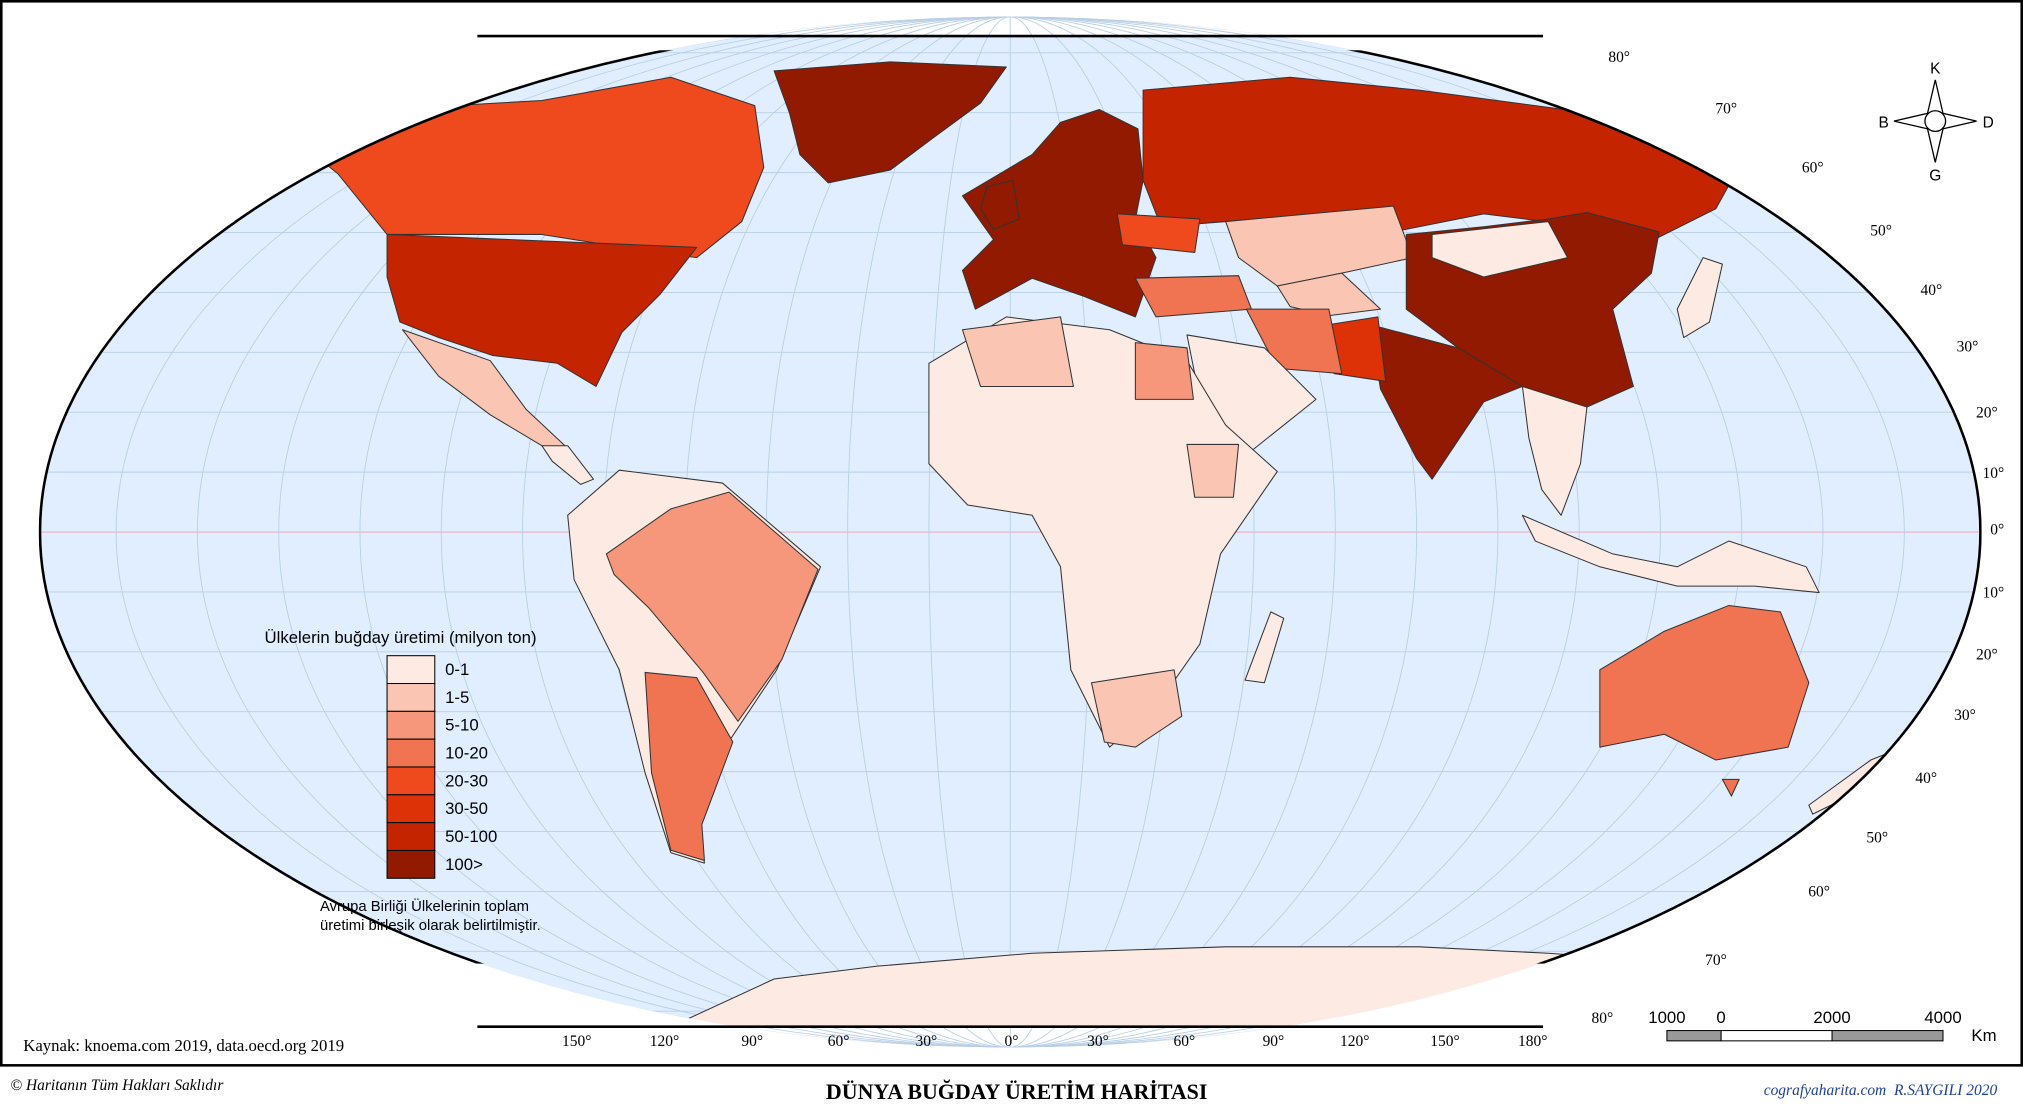  What do you see at coordinates (441, 767) in the screenshot?
I see `legend: 0-1 1-5 5-10 10-20 20-30 30-50 50-100 100>` at bounding box center [441, 767].